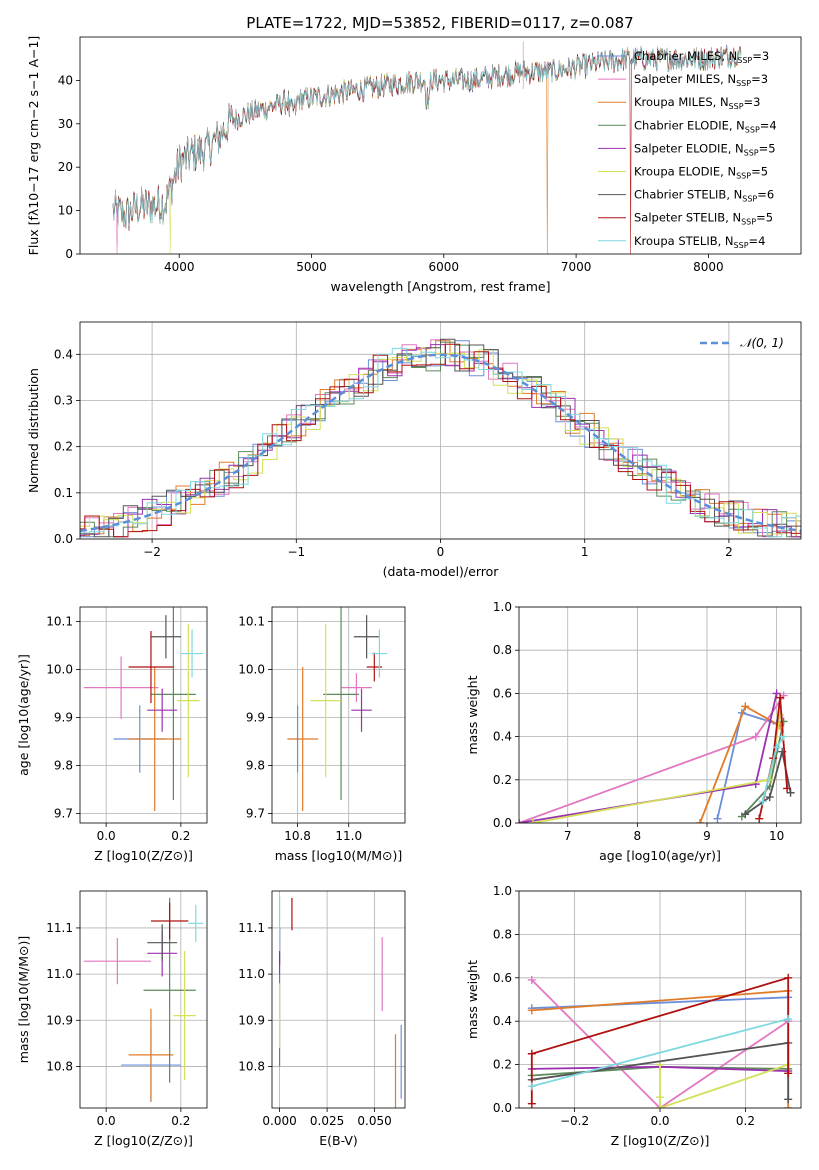 This screenshot has height=1170, width=819. Describe the element at coordinates (59, 974) in the screenshot. I see `y-tick-label: 11.0` at that location.